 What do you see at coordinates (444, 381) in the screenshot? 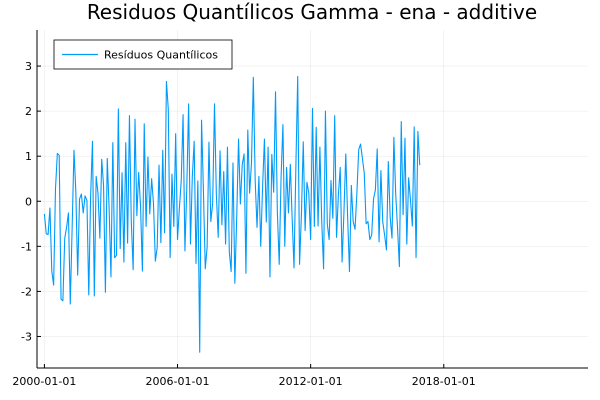
I see `x-tick-label: 2018-01-01` at bounding box center [444, 381].